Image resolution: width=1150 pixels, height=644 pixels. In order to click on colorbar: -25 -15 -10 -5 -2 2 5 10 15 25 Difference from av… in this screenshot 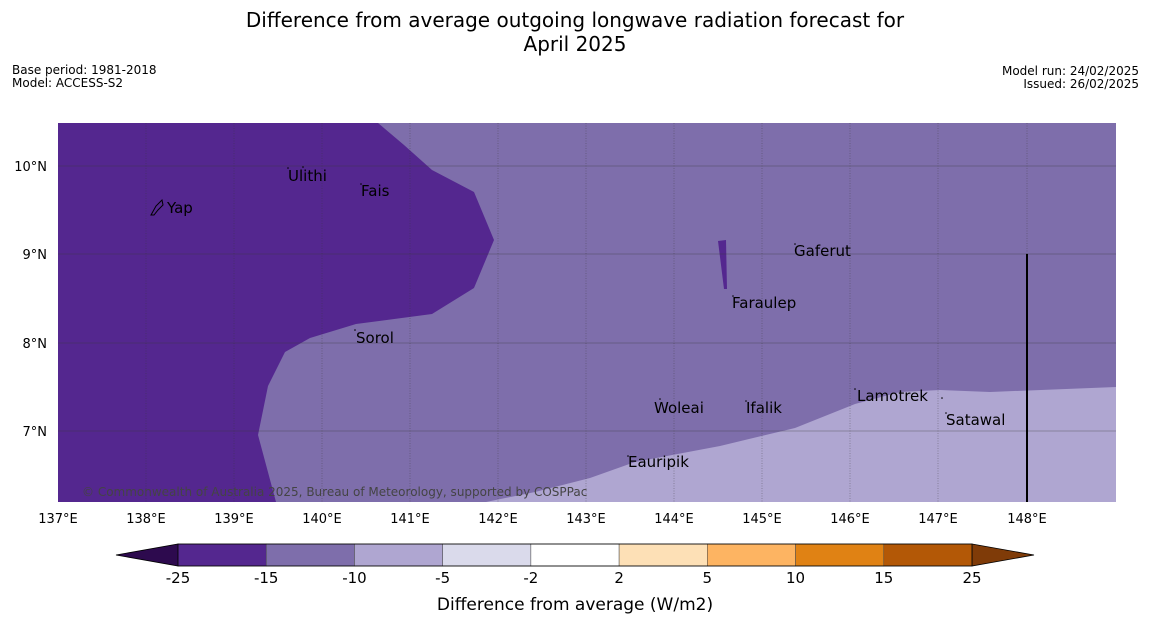, I will do `click(575, 579)`.